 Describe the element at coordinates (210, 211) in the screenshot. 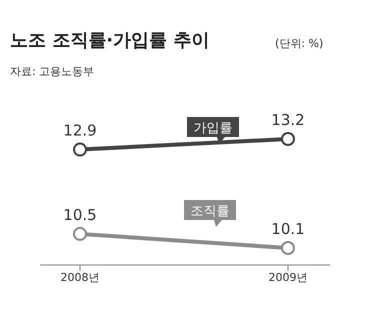

I see `series-label: 조직률` at that location.